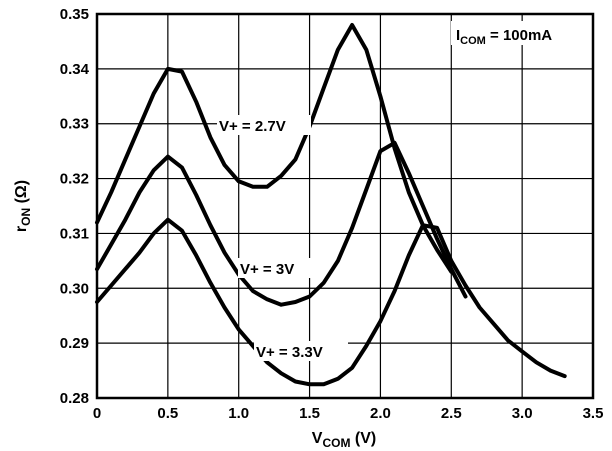 The height and width of the screenshot is (451, 612). What do you see at coordinates (348, 413) in the screenshot?
I see `x-tick-labels: 0 0.5 1.0 1.5 2.0 2.5 3.0 3.5` at bounding box center [348, 413].